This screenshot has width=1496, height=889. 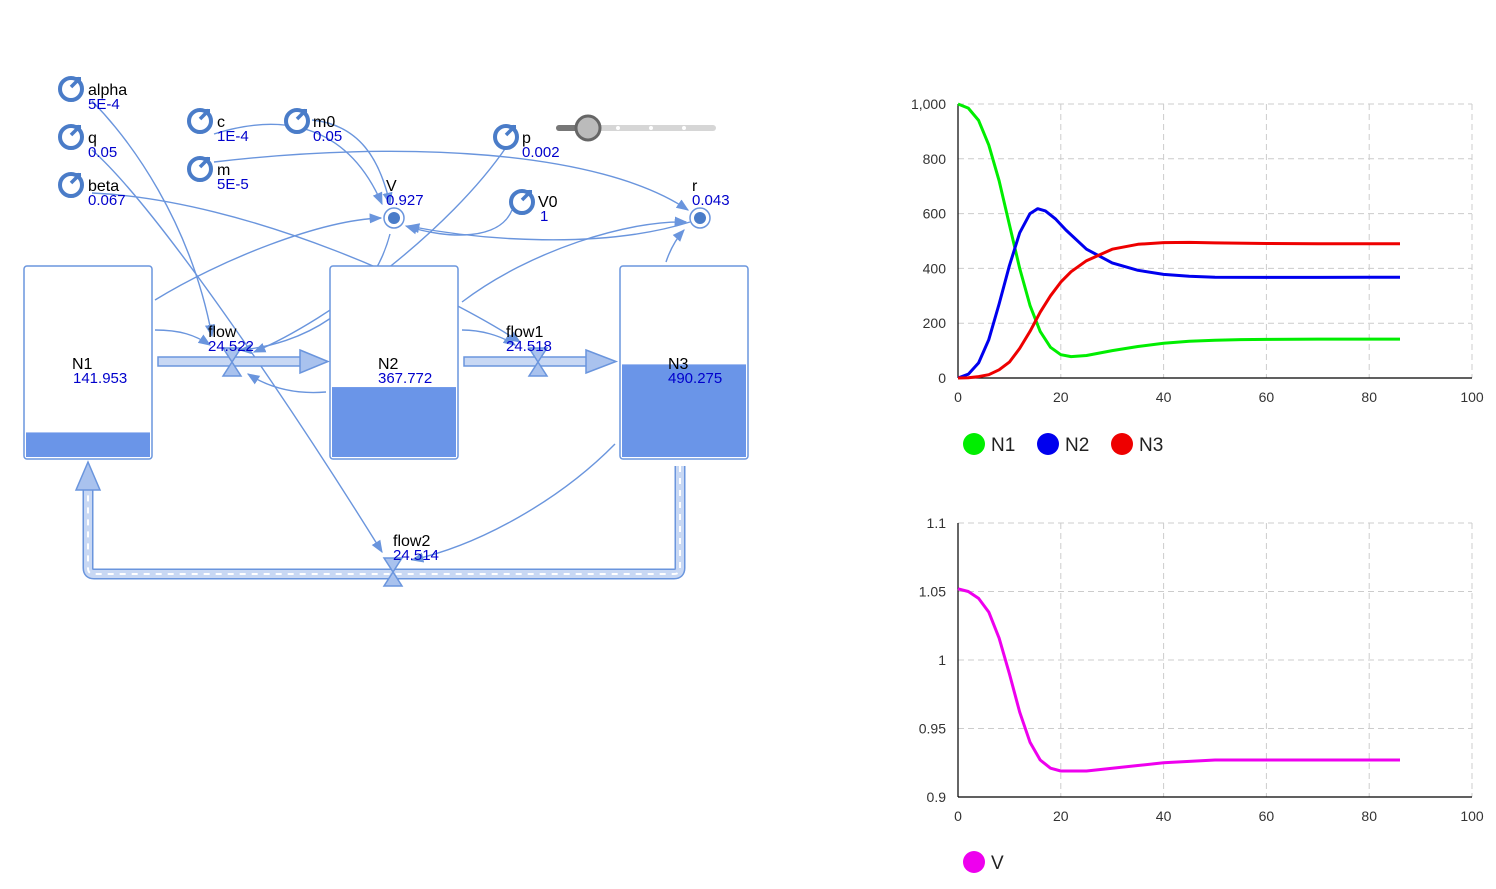 I want to click on svg-text: 0.002, so click(x=541, y=152).